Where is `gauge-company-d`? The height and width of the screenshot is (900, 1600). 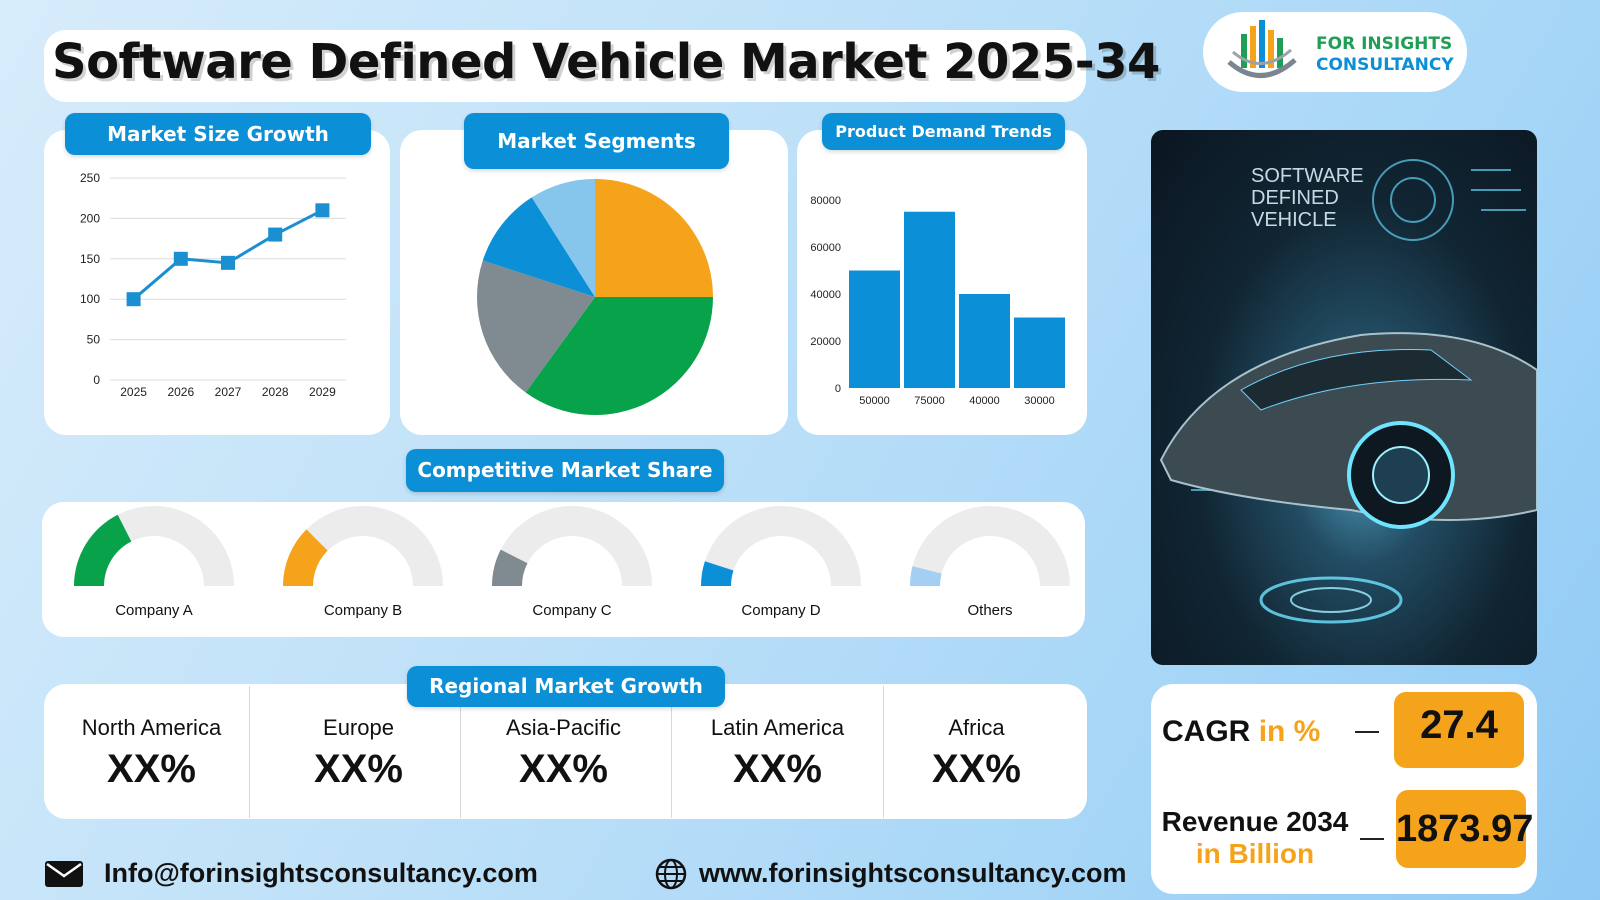 gauge-company-d is located at coordinates (781, 546).